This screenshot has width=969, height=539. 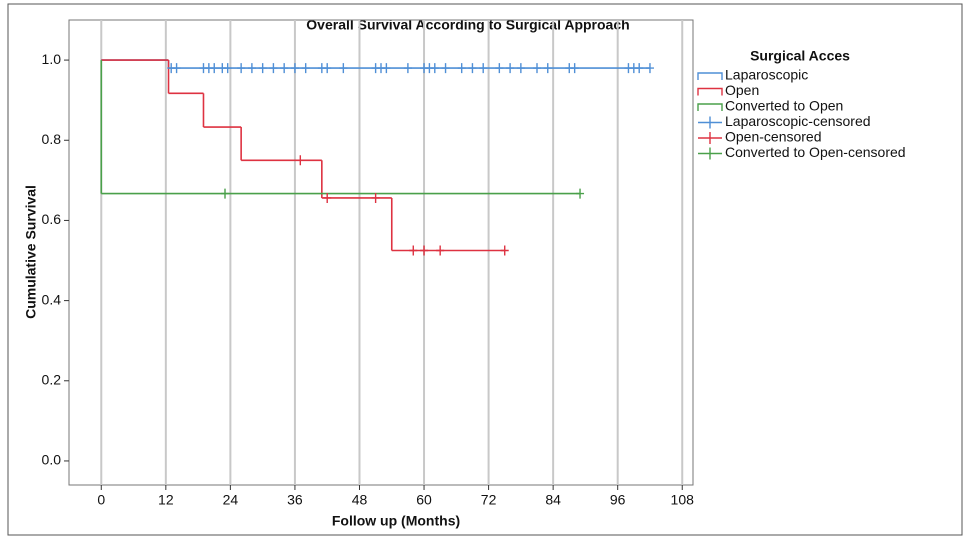 I want to click on legend-label: Open, so click(x=742, y=90).